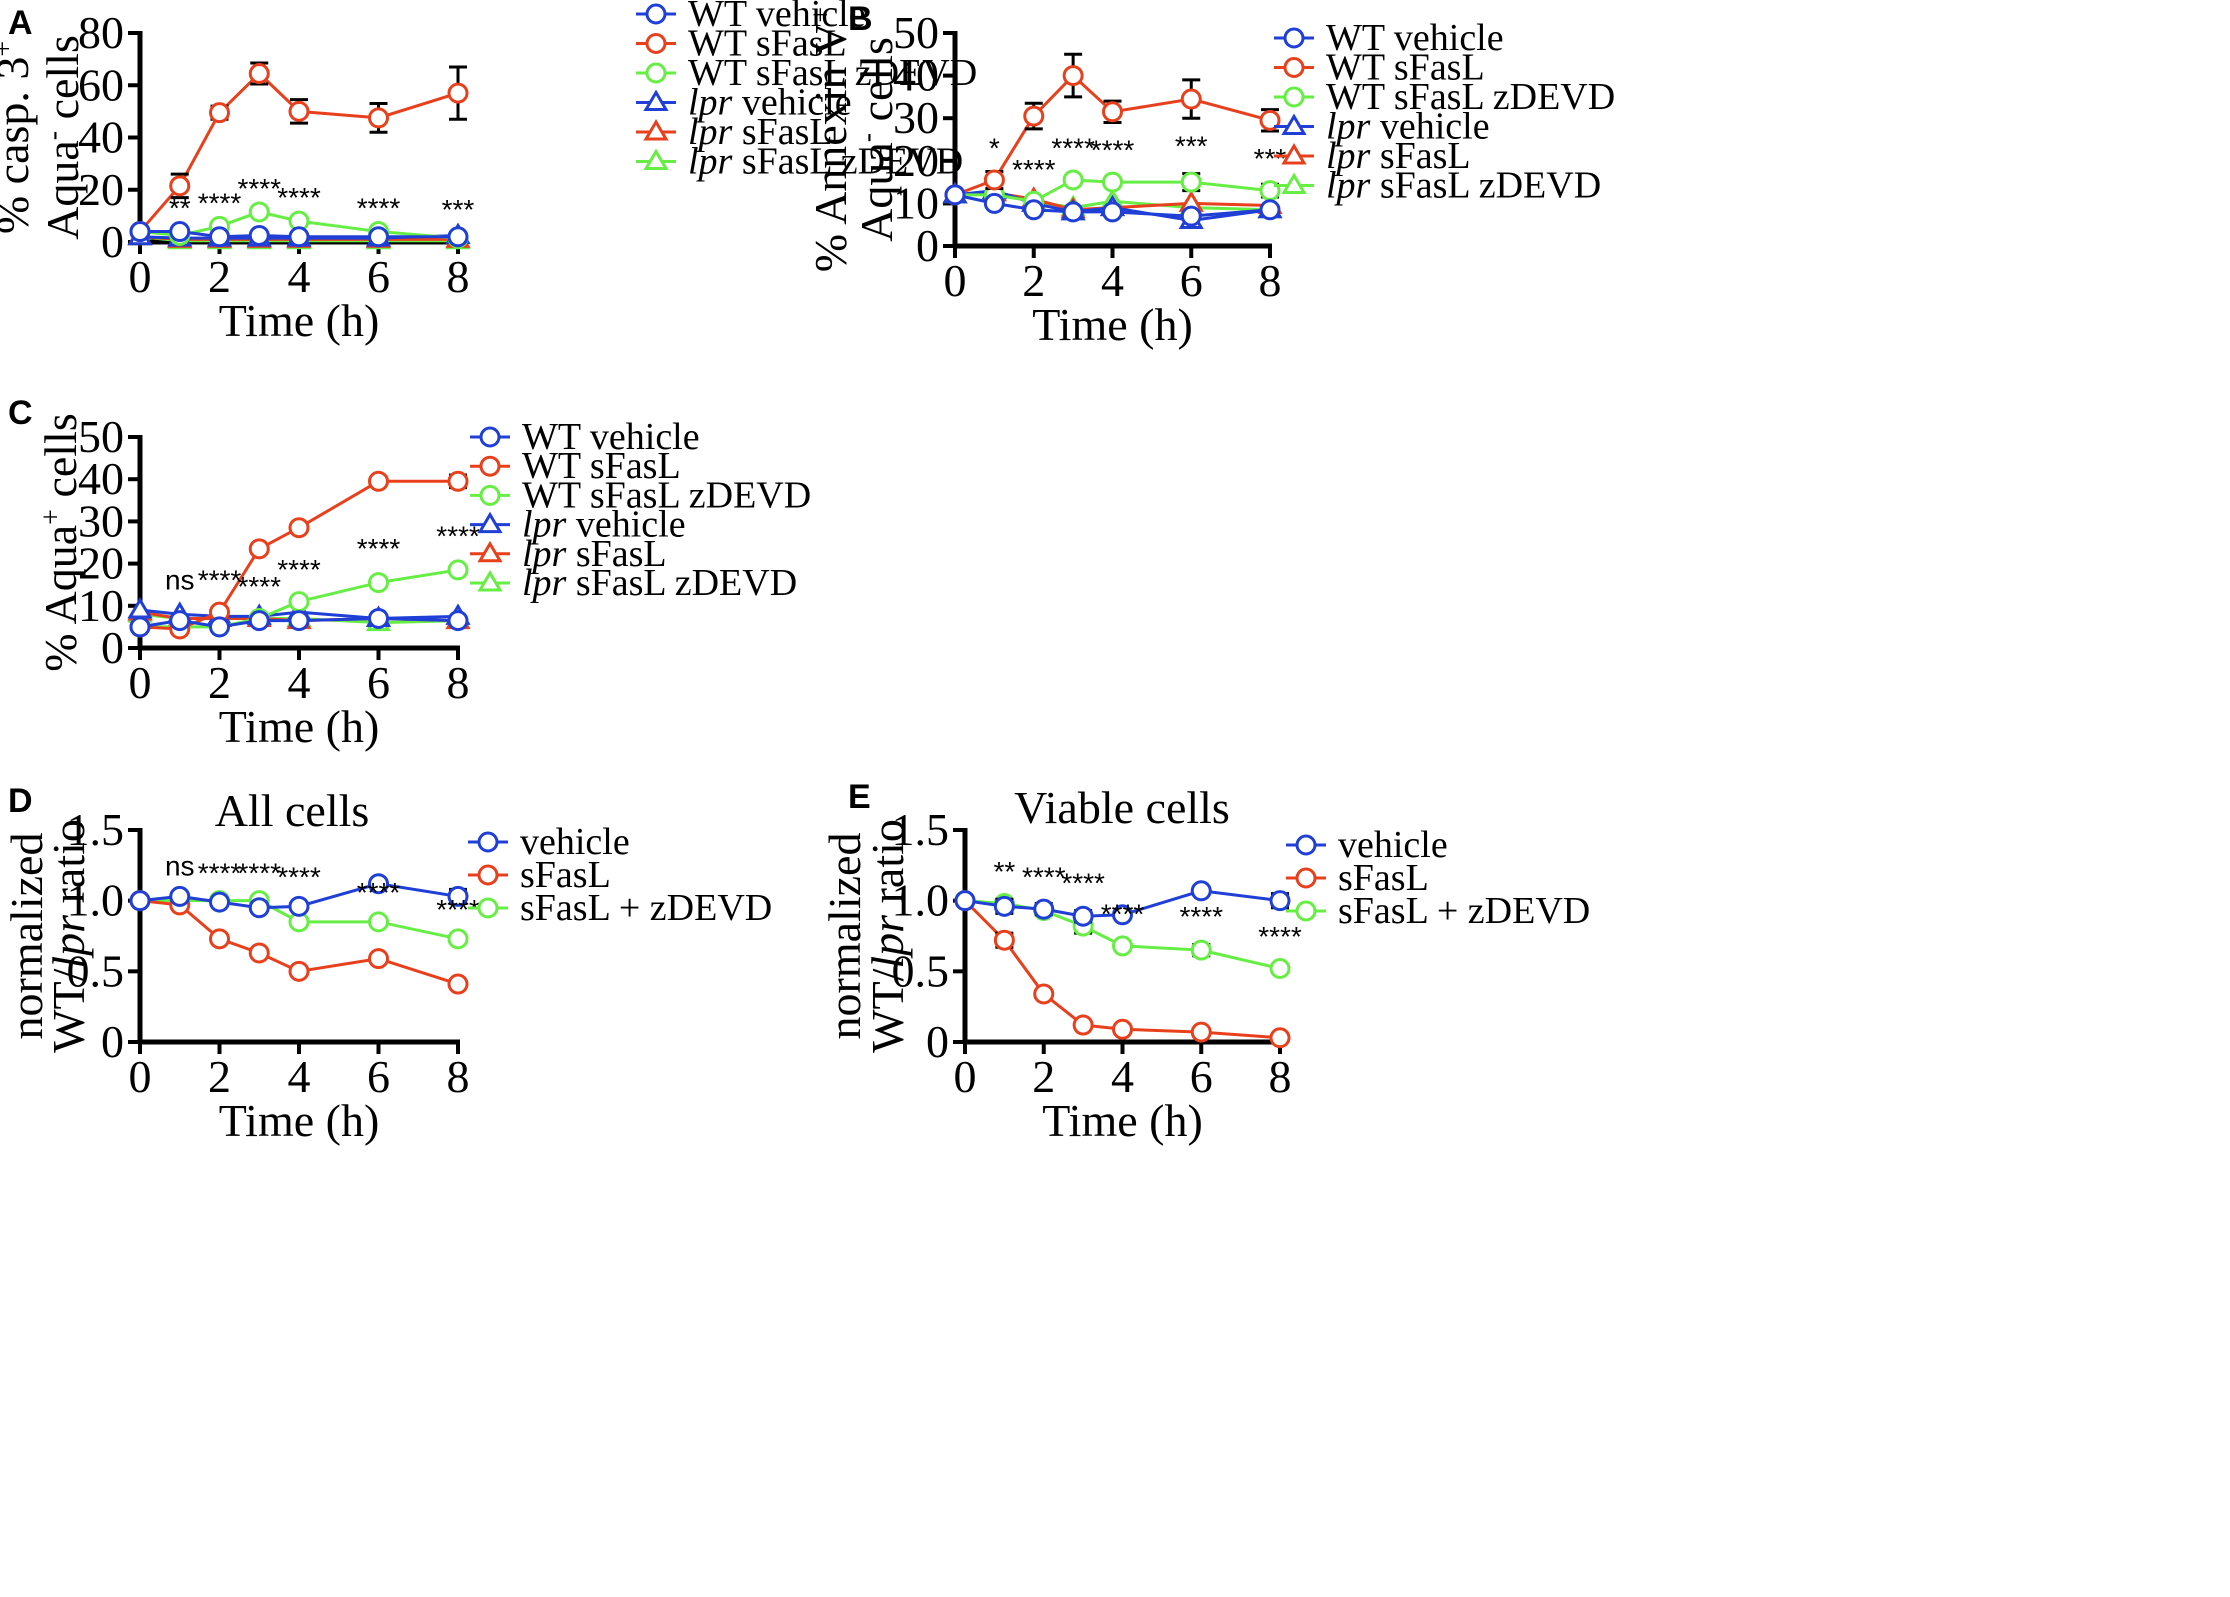 The width and height of the screenshot is (2230, 1597). I want to click on y-tick-label: 60, so click(101, 84).